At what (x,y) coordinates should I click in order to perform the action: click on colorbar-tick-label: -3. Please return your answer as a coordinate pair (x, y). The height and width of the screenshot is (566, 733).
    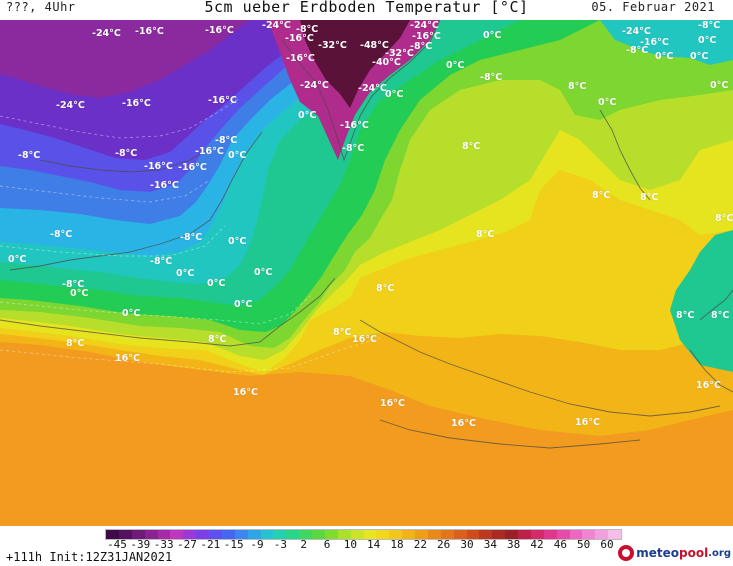
    Looking at the image, I should click on (280, 544).